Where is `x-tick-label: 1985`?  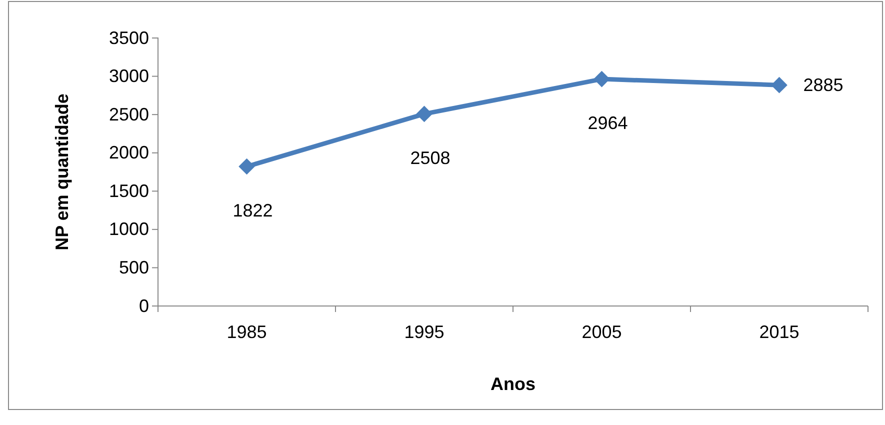
x-tick-label: 1985 is located at coordinates (246, 332).